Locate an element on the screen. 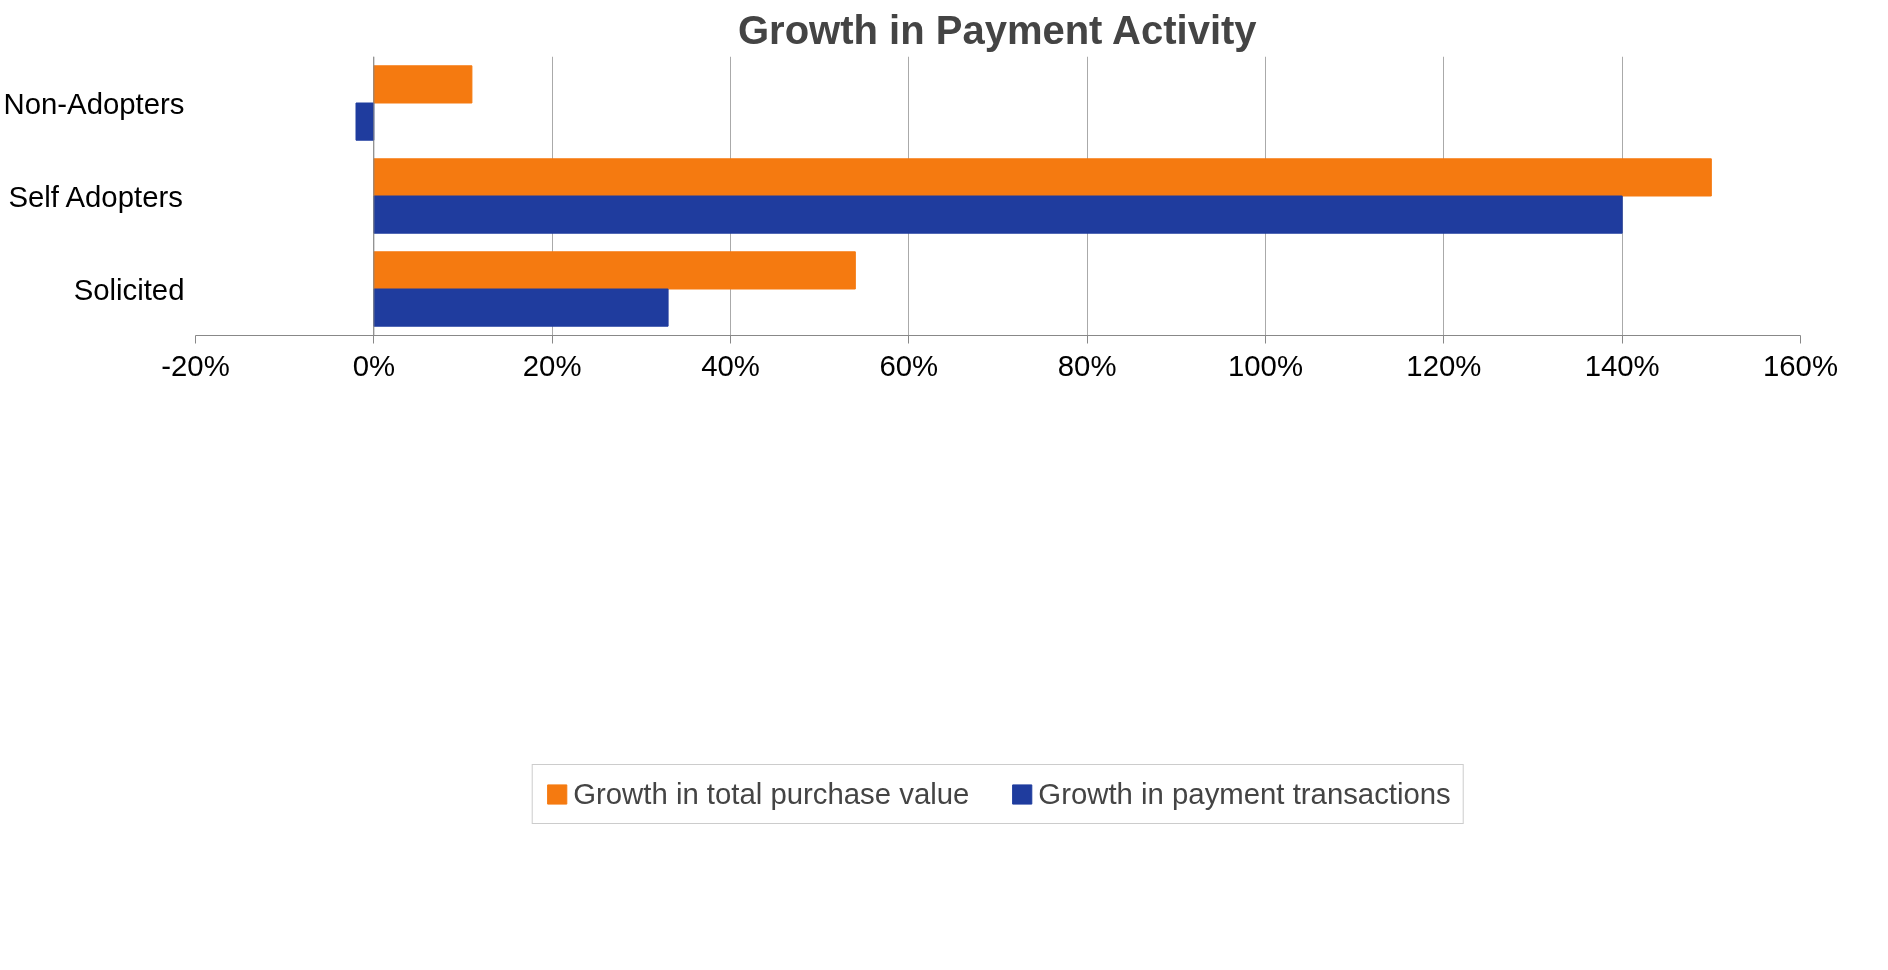  x-tick-label: 0% is located at coordinates (374, 365).